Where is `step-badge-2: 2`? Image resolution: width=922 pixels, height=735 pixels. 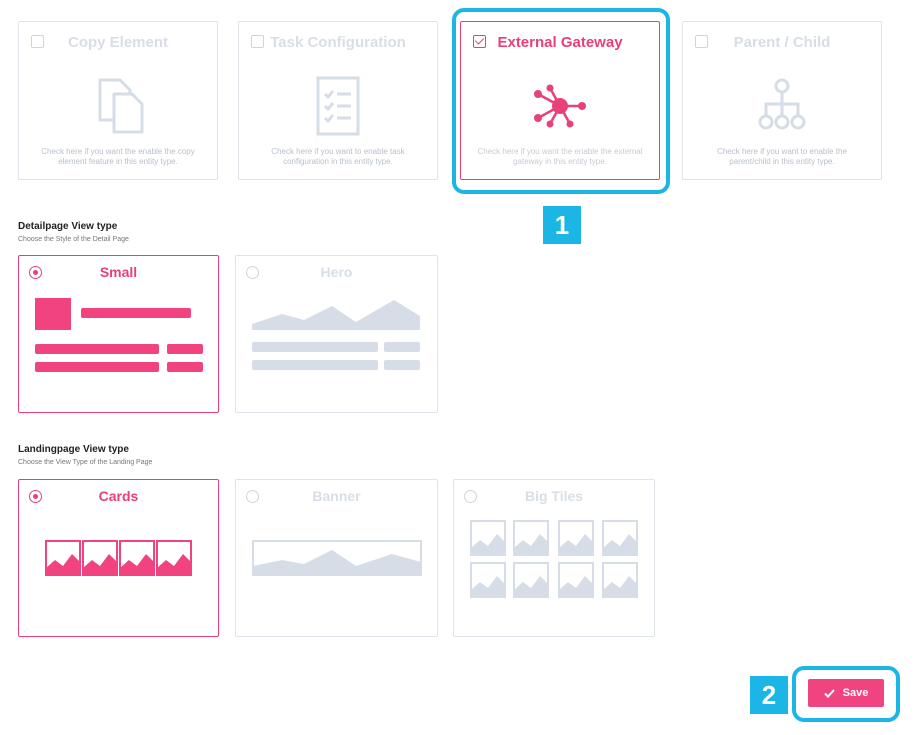
step-badge-2: 2 is located at coordinates (769, 695).